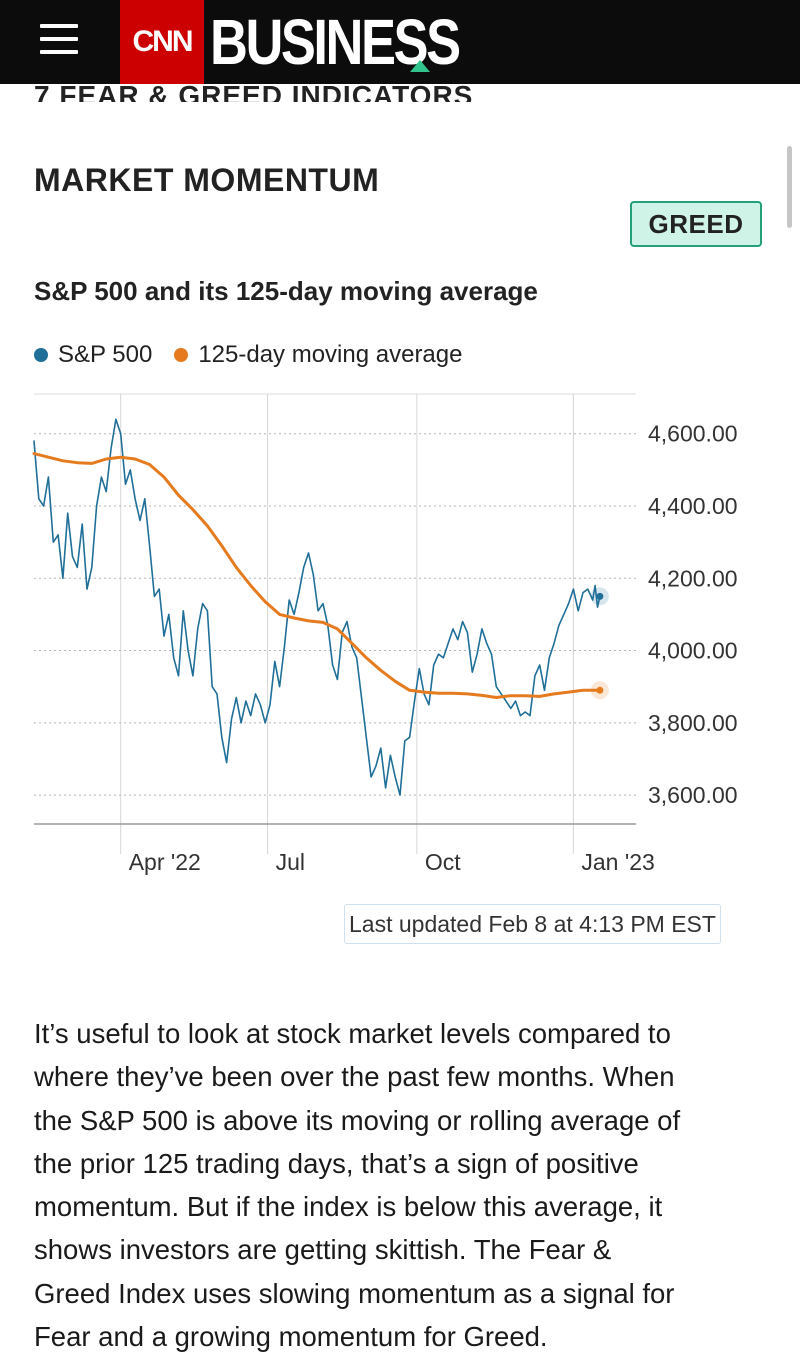 The image size is (800, 1362). I want to click on legend-label-sp500: S&P 500, so click(105, 354).